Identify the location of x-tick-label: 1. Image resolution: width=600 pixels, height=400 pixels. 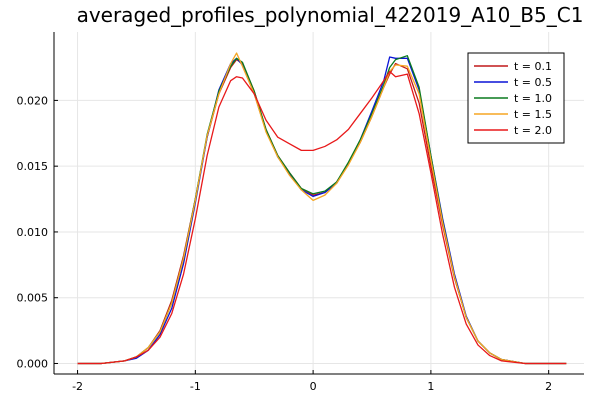
(430, 386).